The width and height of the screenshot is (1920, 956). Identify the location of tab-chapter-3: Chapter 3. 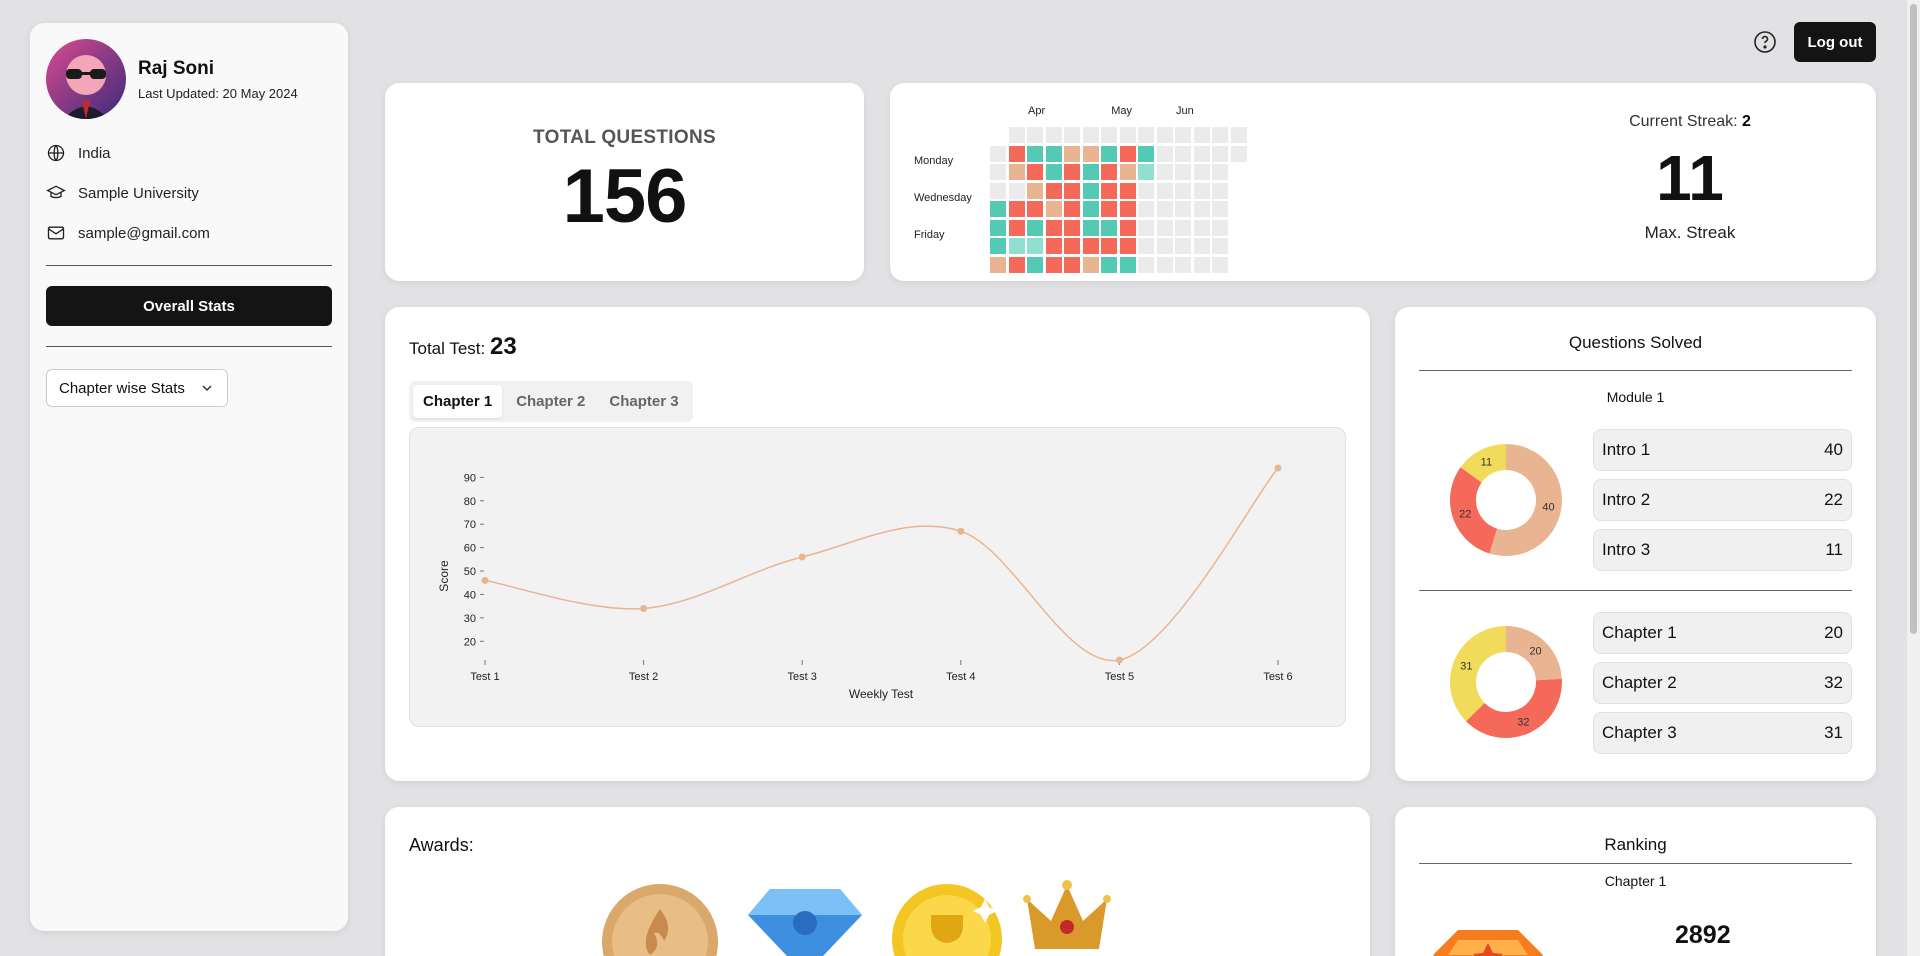
(644, 401).